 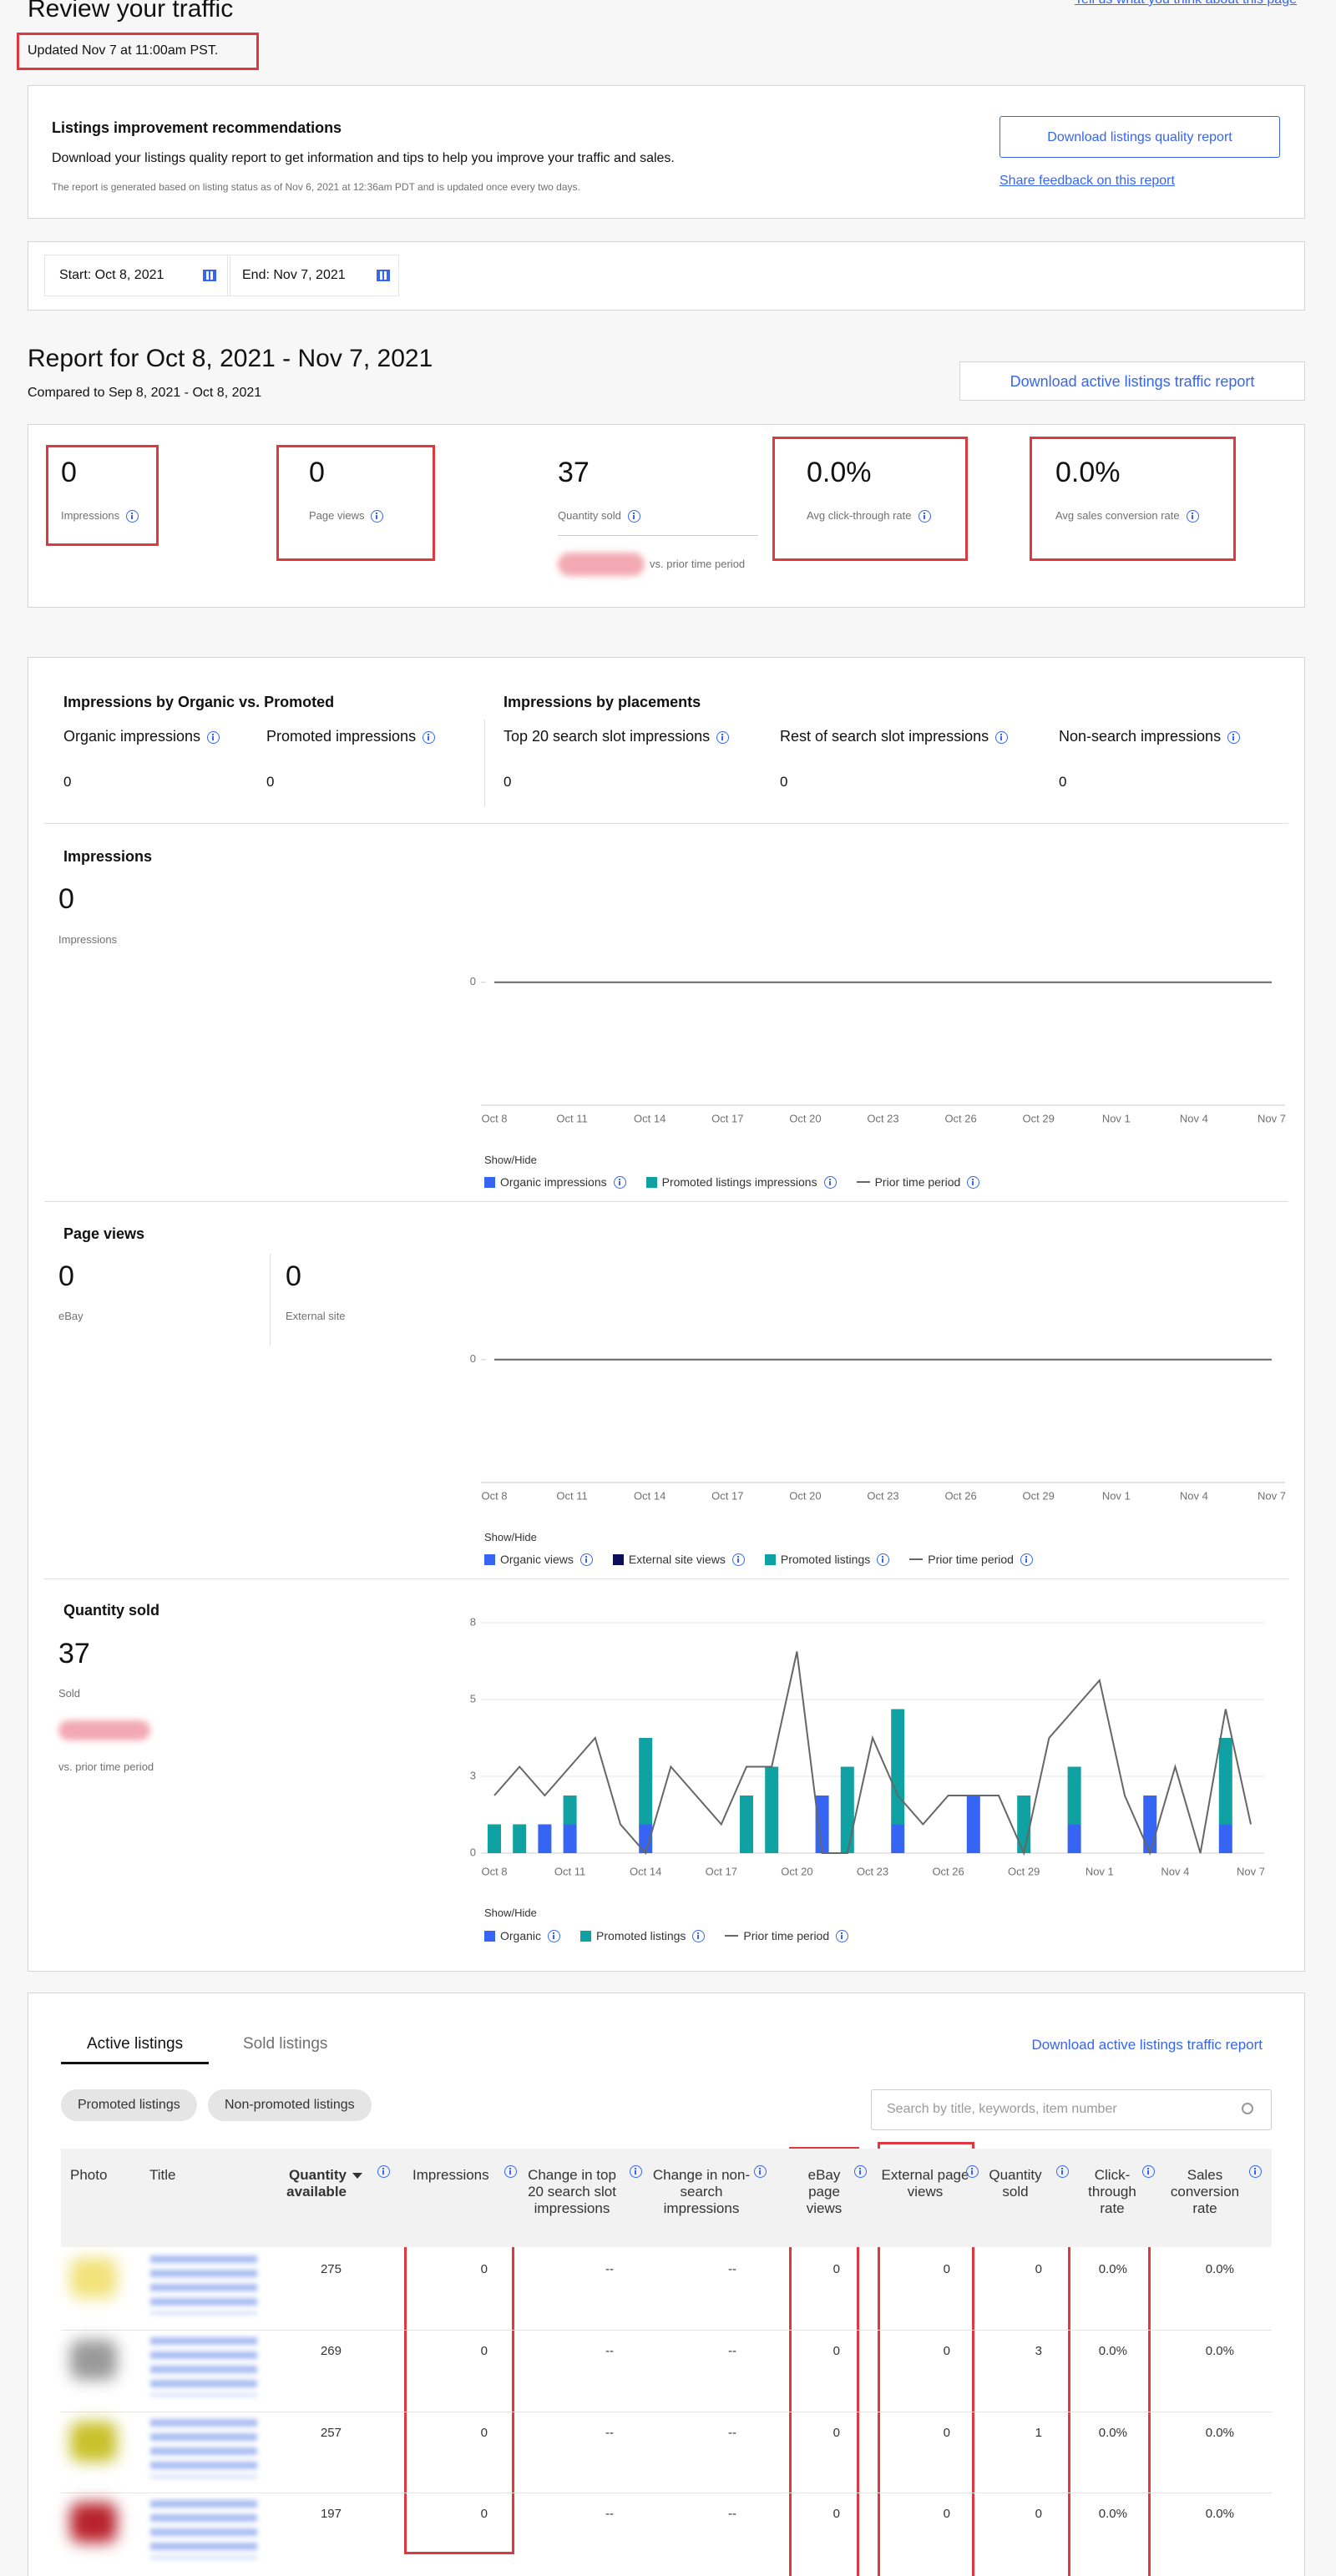 I want to click on sort-caret, so click(x=357, y=2176).